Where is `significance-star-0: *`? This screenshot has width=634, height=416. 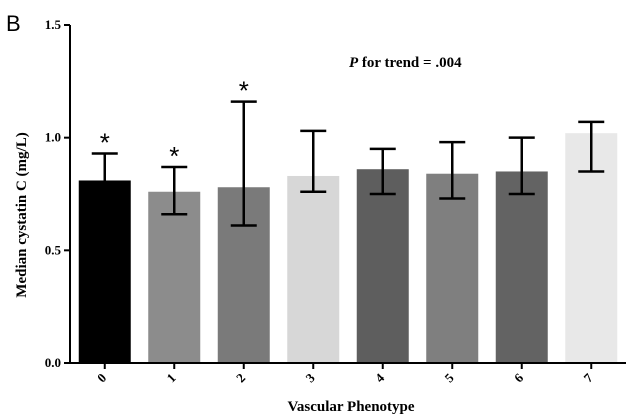
significance-star-0: * is located at coordinates (105, 142).